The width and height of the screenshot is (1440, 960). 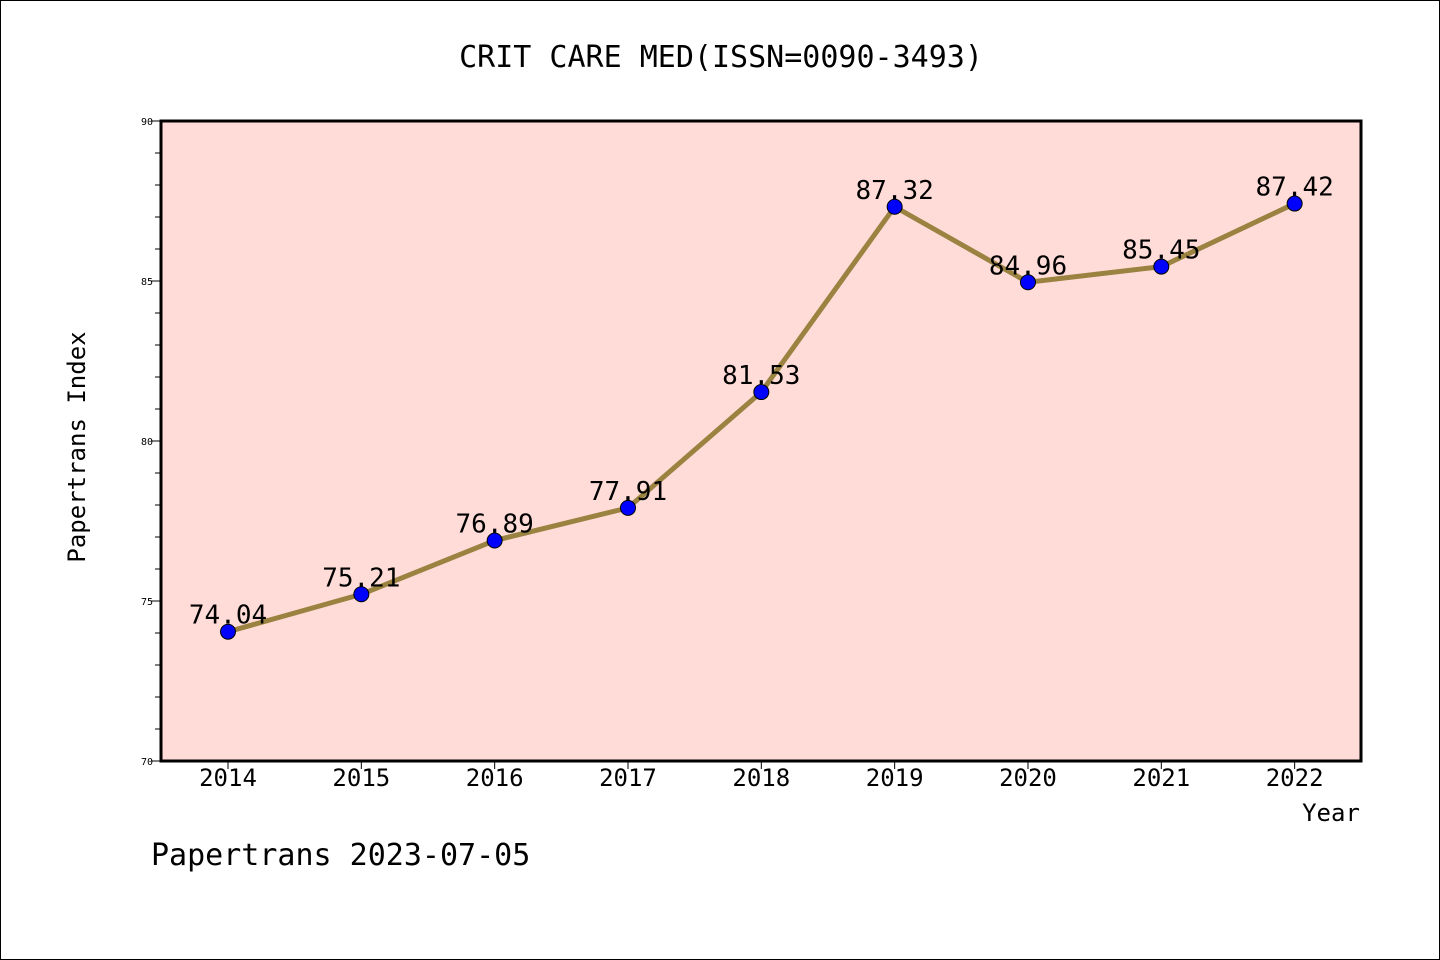 I want to click on x-axis-title: Year, so click(x=1331, y=813).